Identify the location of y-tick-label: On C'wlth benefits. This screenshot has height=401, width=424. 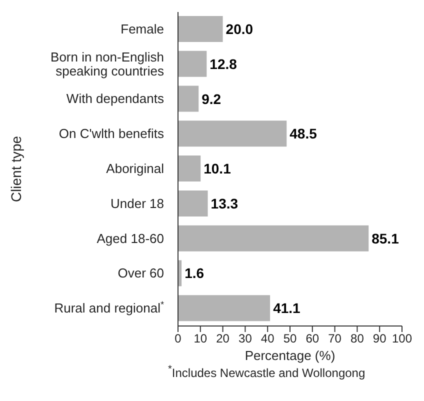
(111, 134).